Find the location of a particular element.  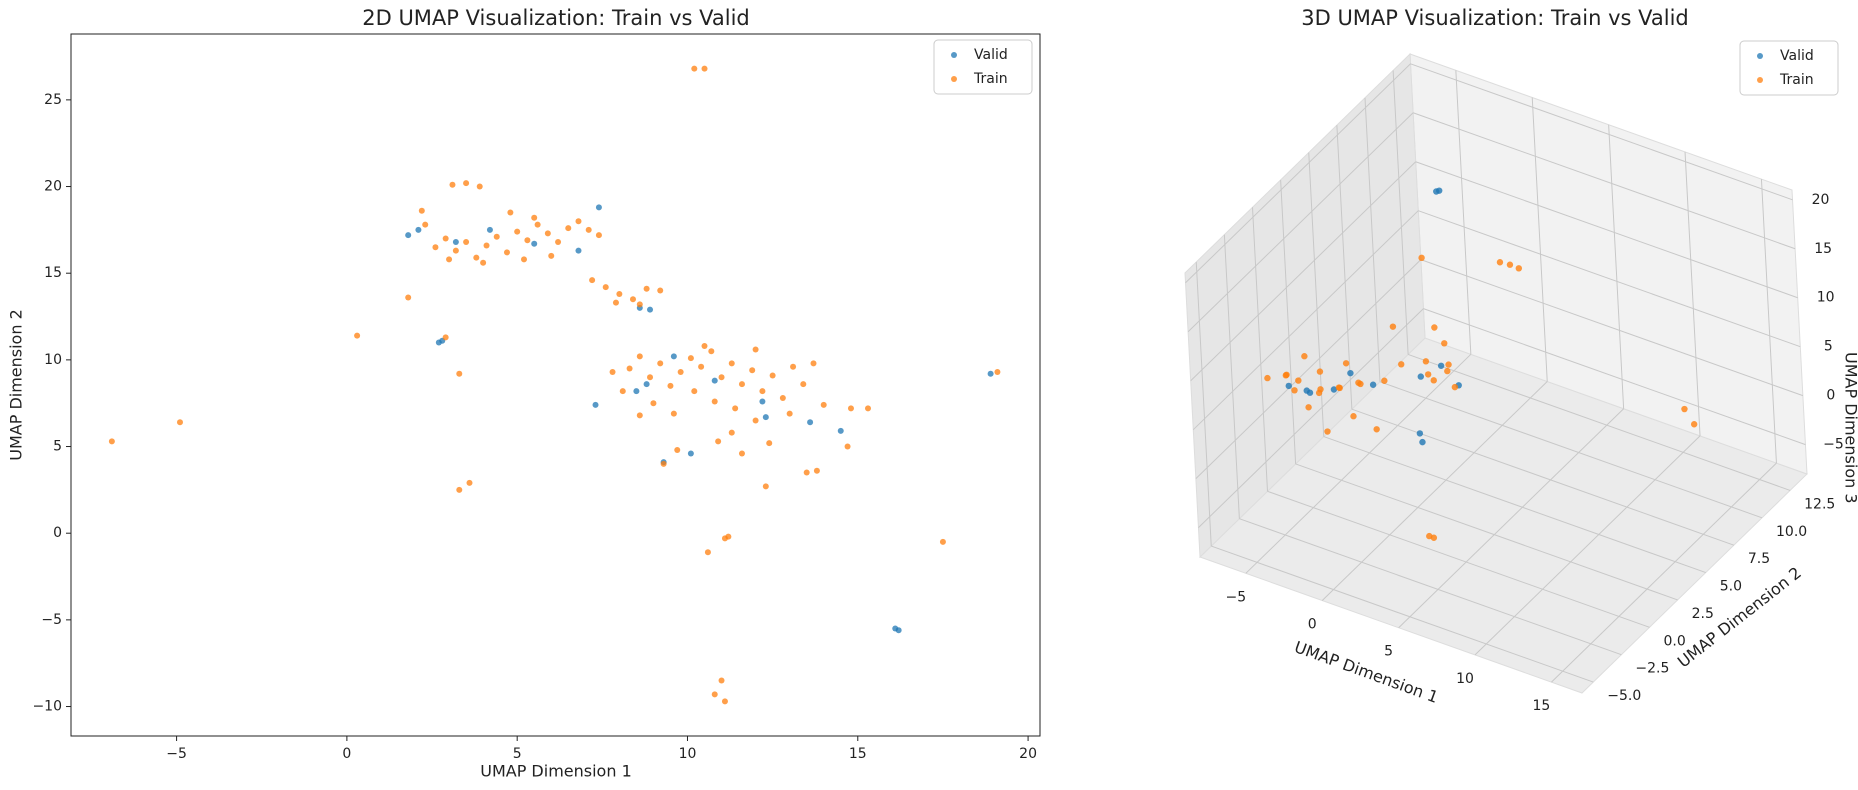

y-tick-label: 20 is located at coordinates (53, 187).